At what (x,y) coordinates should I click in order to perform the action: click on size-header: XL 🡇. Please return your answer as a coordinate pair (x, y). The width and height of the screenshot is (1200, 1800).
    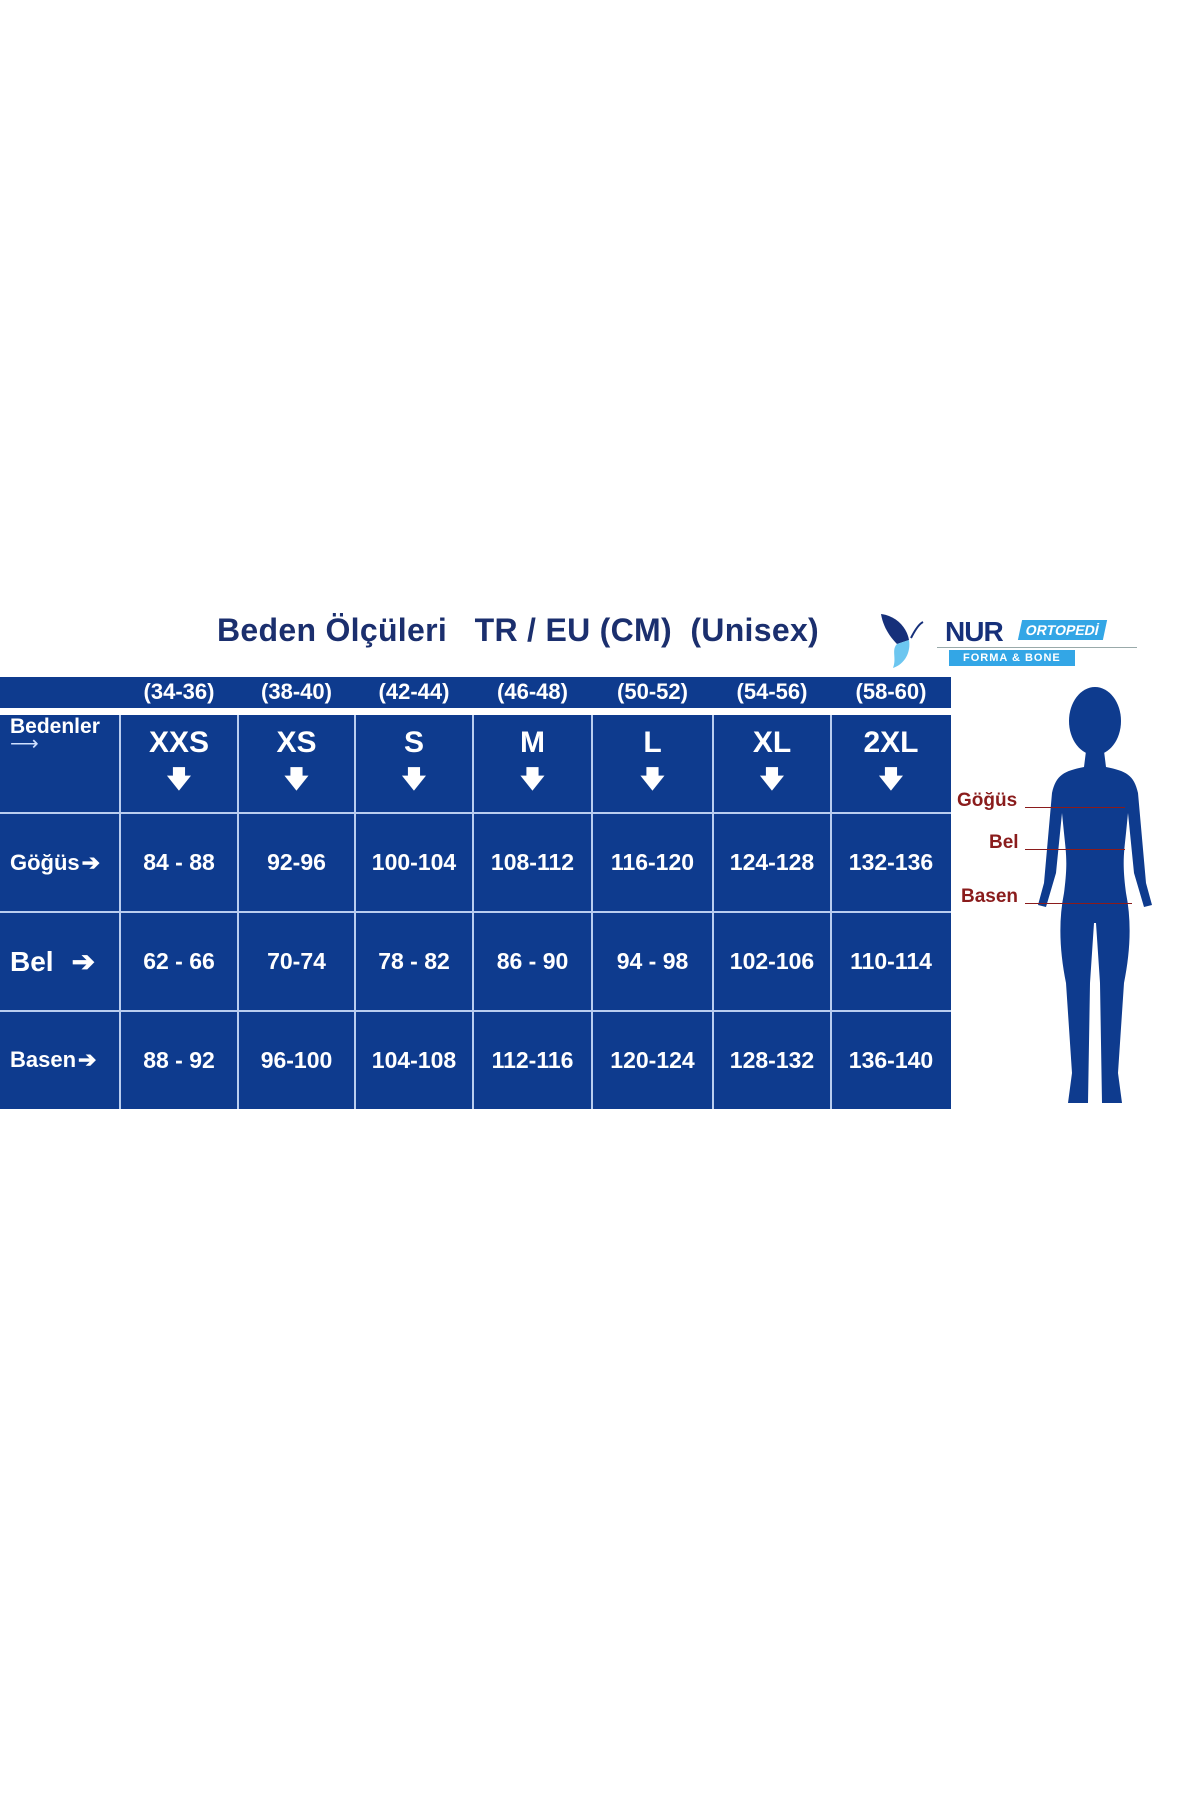
    Looking at the image, I should click on (772, 764).